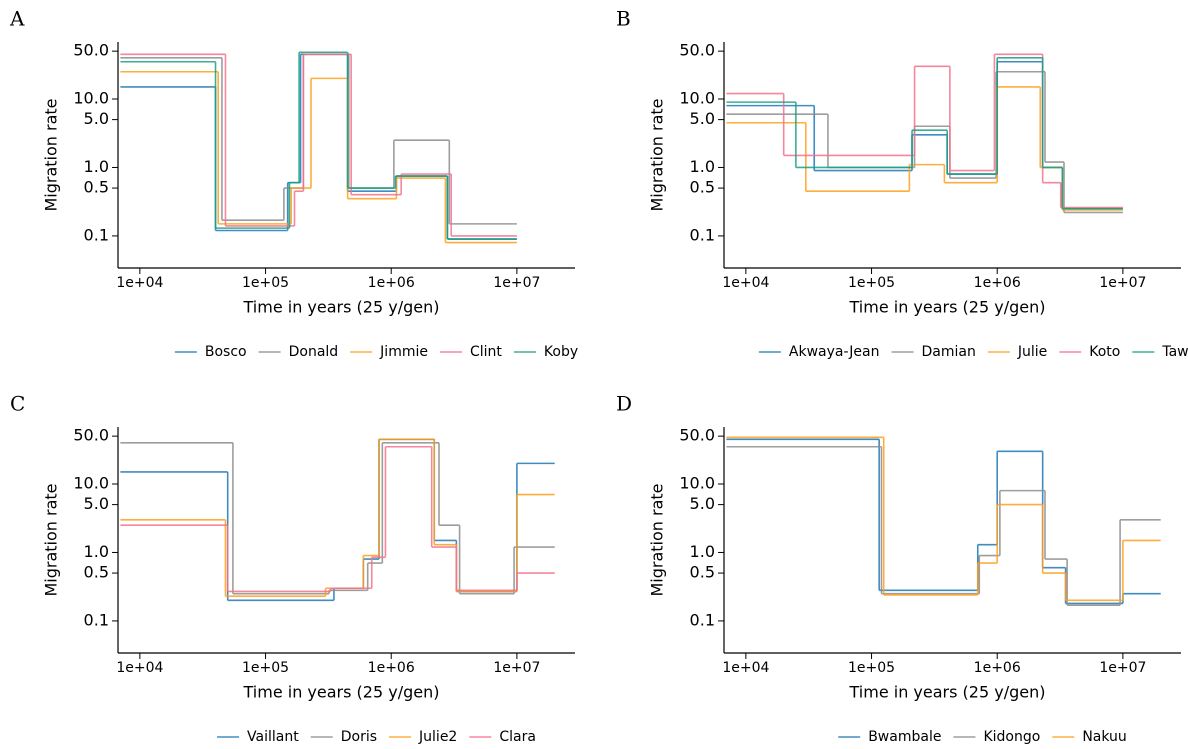 This screenshot has height=749, width=1188. I want to click on legend-item: Bwambale, so click(889, 737).